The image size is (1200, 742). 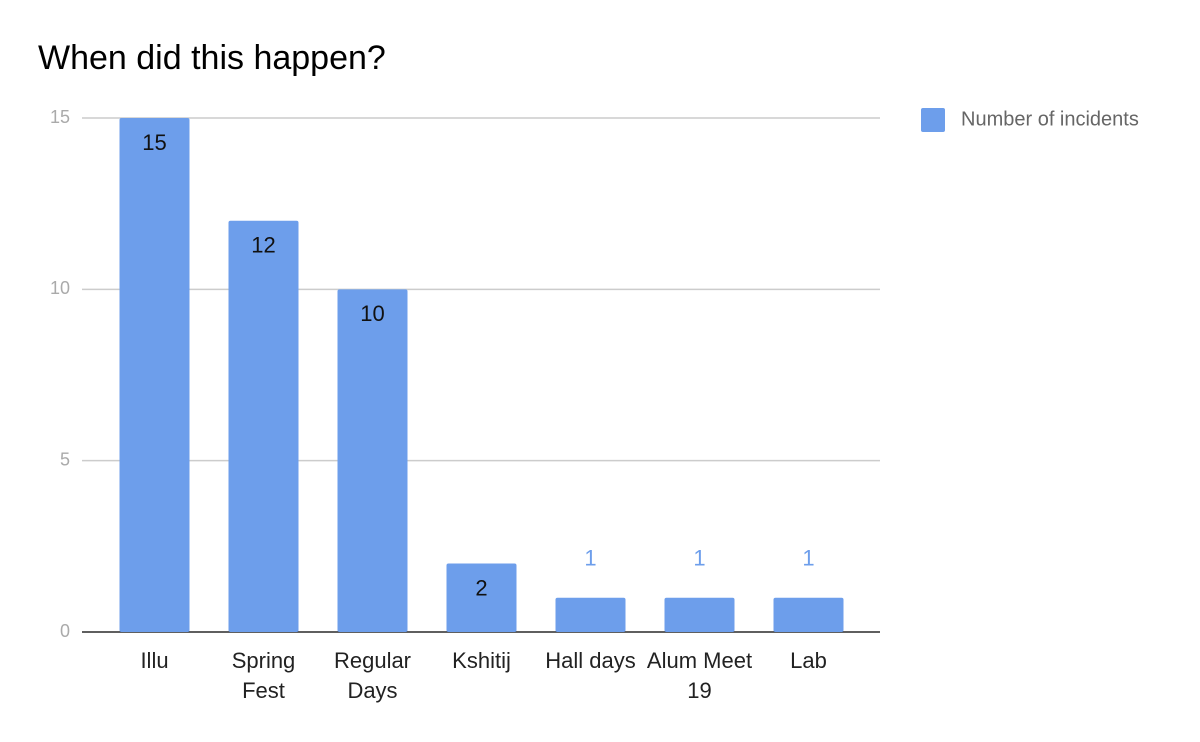 I want to click on x-tick-label: Spring Fest, so click(x=263, y=675).